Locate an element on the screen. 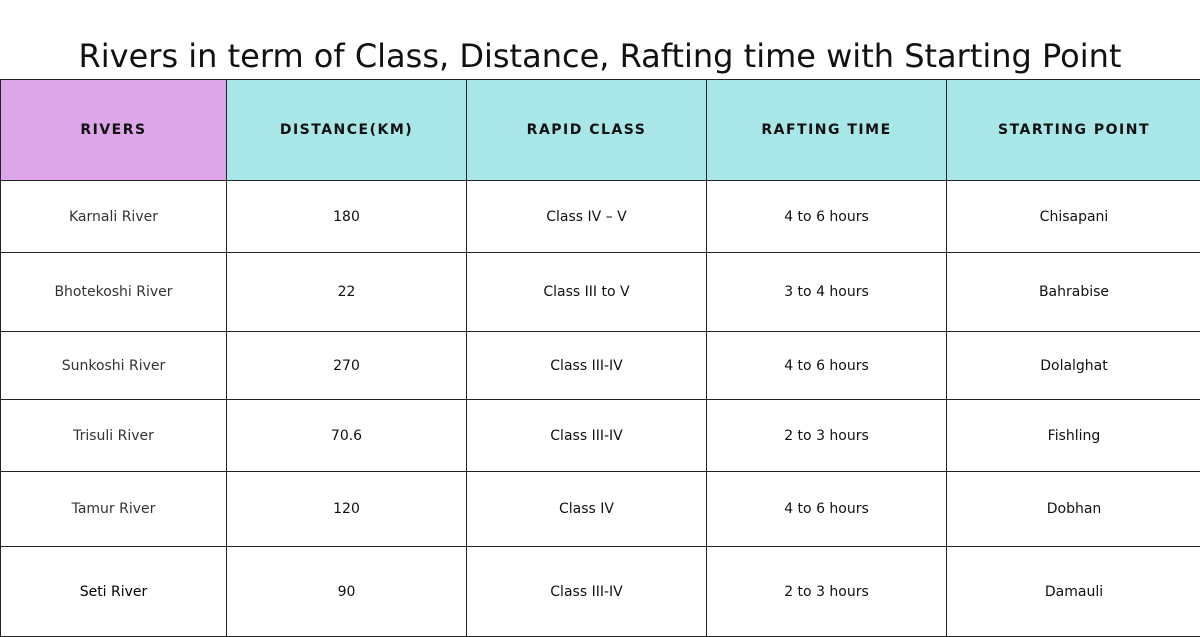 This screenshot has width=1200, height=637. column-header-starting-point: STARTING POINT is located at coordinates (1073, 130).